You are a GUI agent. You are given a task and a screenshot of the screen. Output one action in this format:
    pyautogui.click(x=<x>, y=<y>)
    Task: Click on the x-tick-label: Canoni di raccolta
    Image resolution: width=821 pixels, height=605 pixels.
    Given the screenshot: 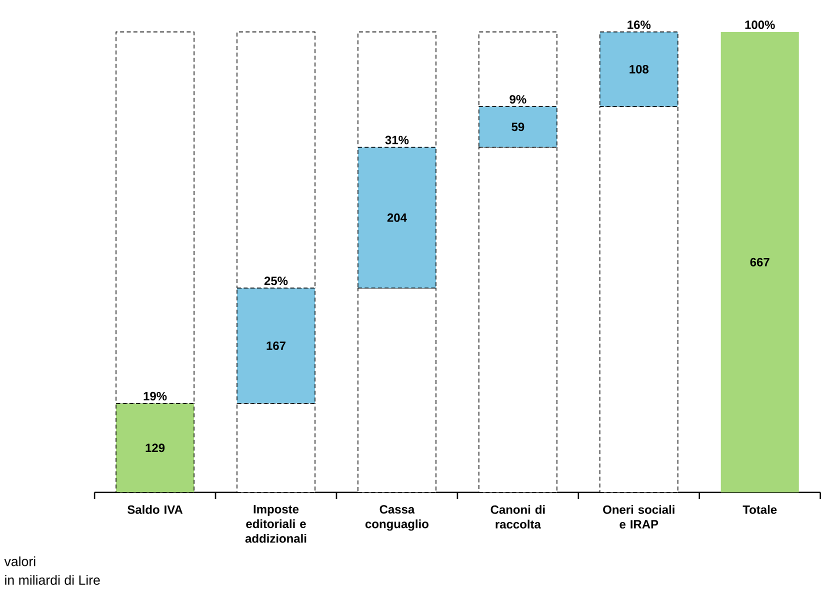 What is the action you would take?
    pyautogui.click(x=517, y=516)
    